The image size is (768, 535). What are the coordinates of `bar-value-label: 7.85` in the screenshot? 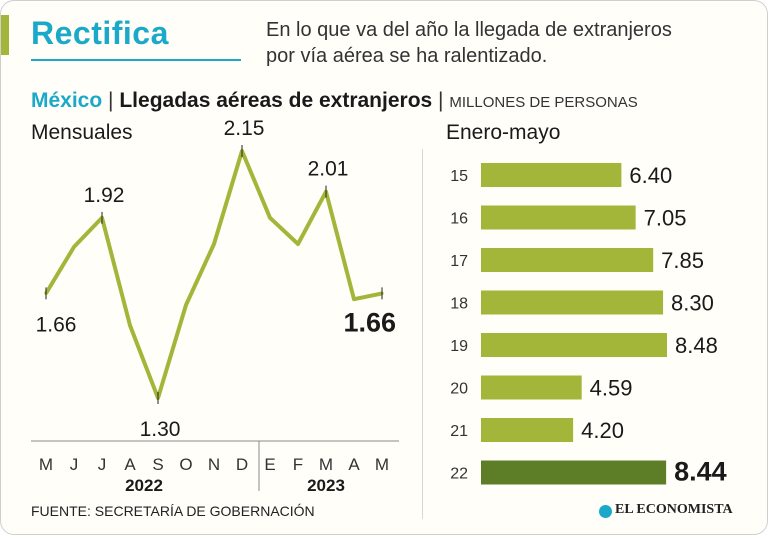 It's located at (682, 260).